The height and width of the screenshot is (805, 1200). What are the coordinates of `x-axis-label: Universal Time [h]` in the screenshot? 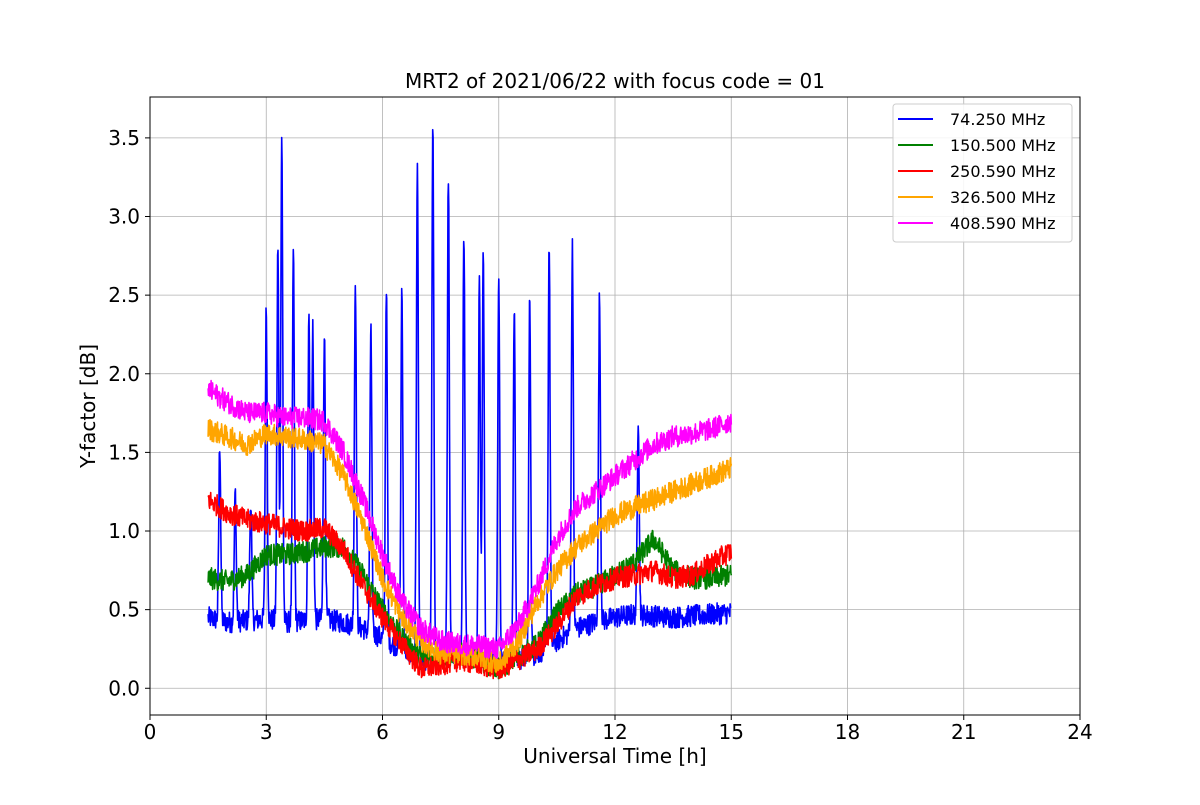 It's located at (614, 756).